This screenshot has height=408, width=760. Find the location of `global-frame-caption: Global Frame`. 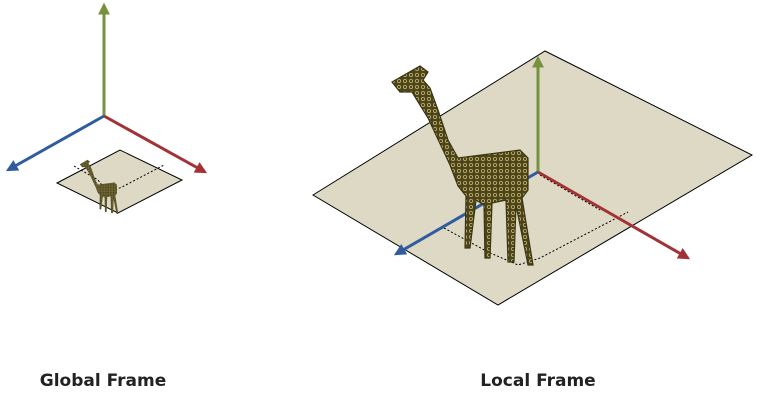

global-frame-caption: Global Frame is located at coordinates (103, 381).